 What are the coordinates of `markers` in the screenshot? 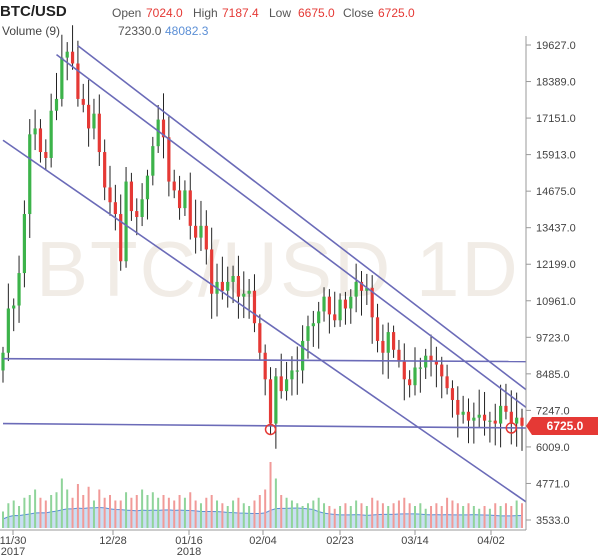 It's located at (391, 429).